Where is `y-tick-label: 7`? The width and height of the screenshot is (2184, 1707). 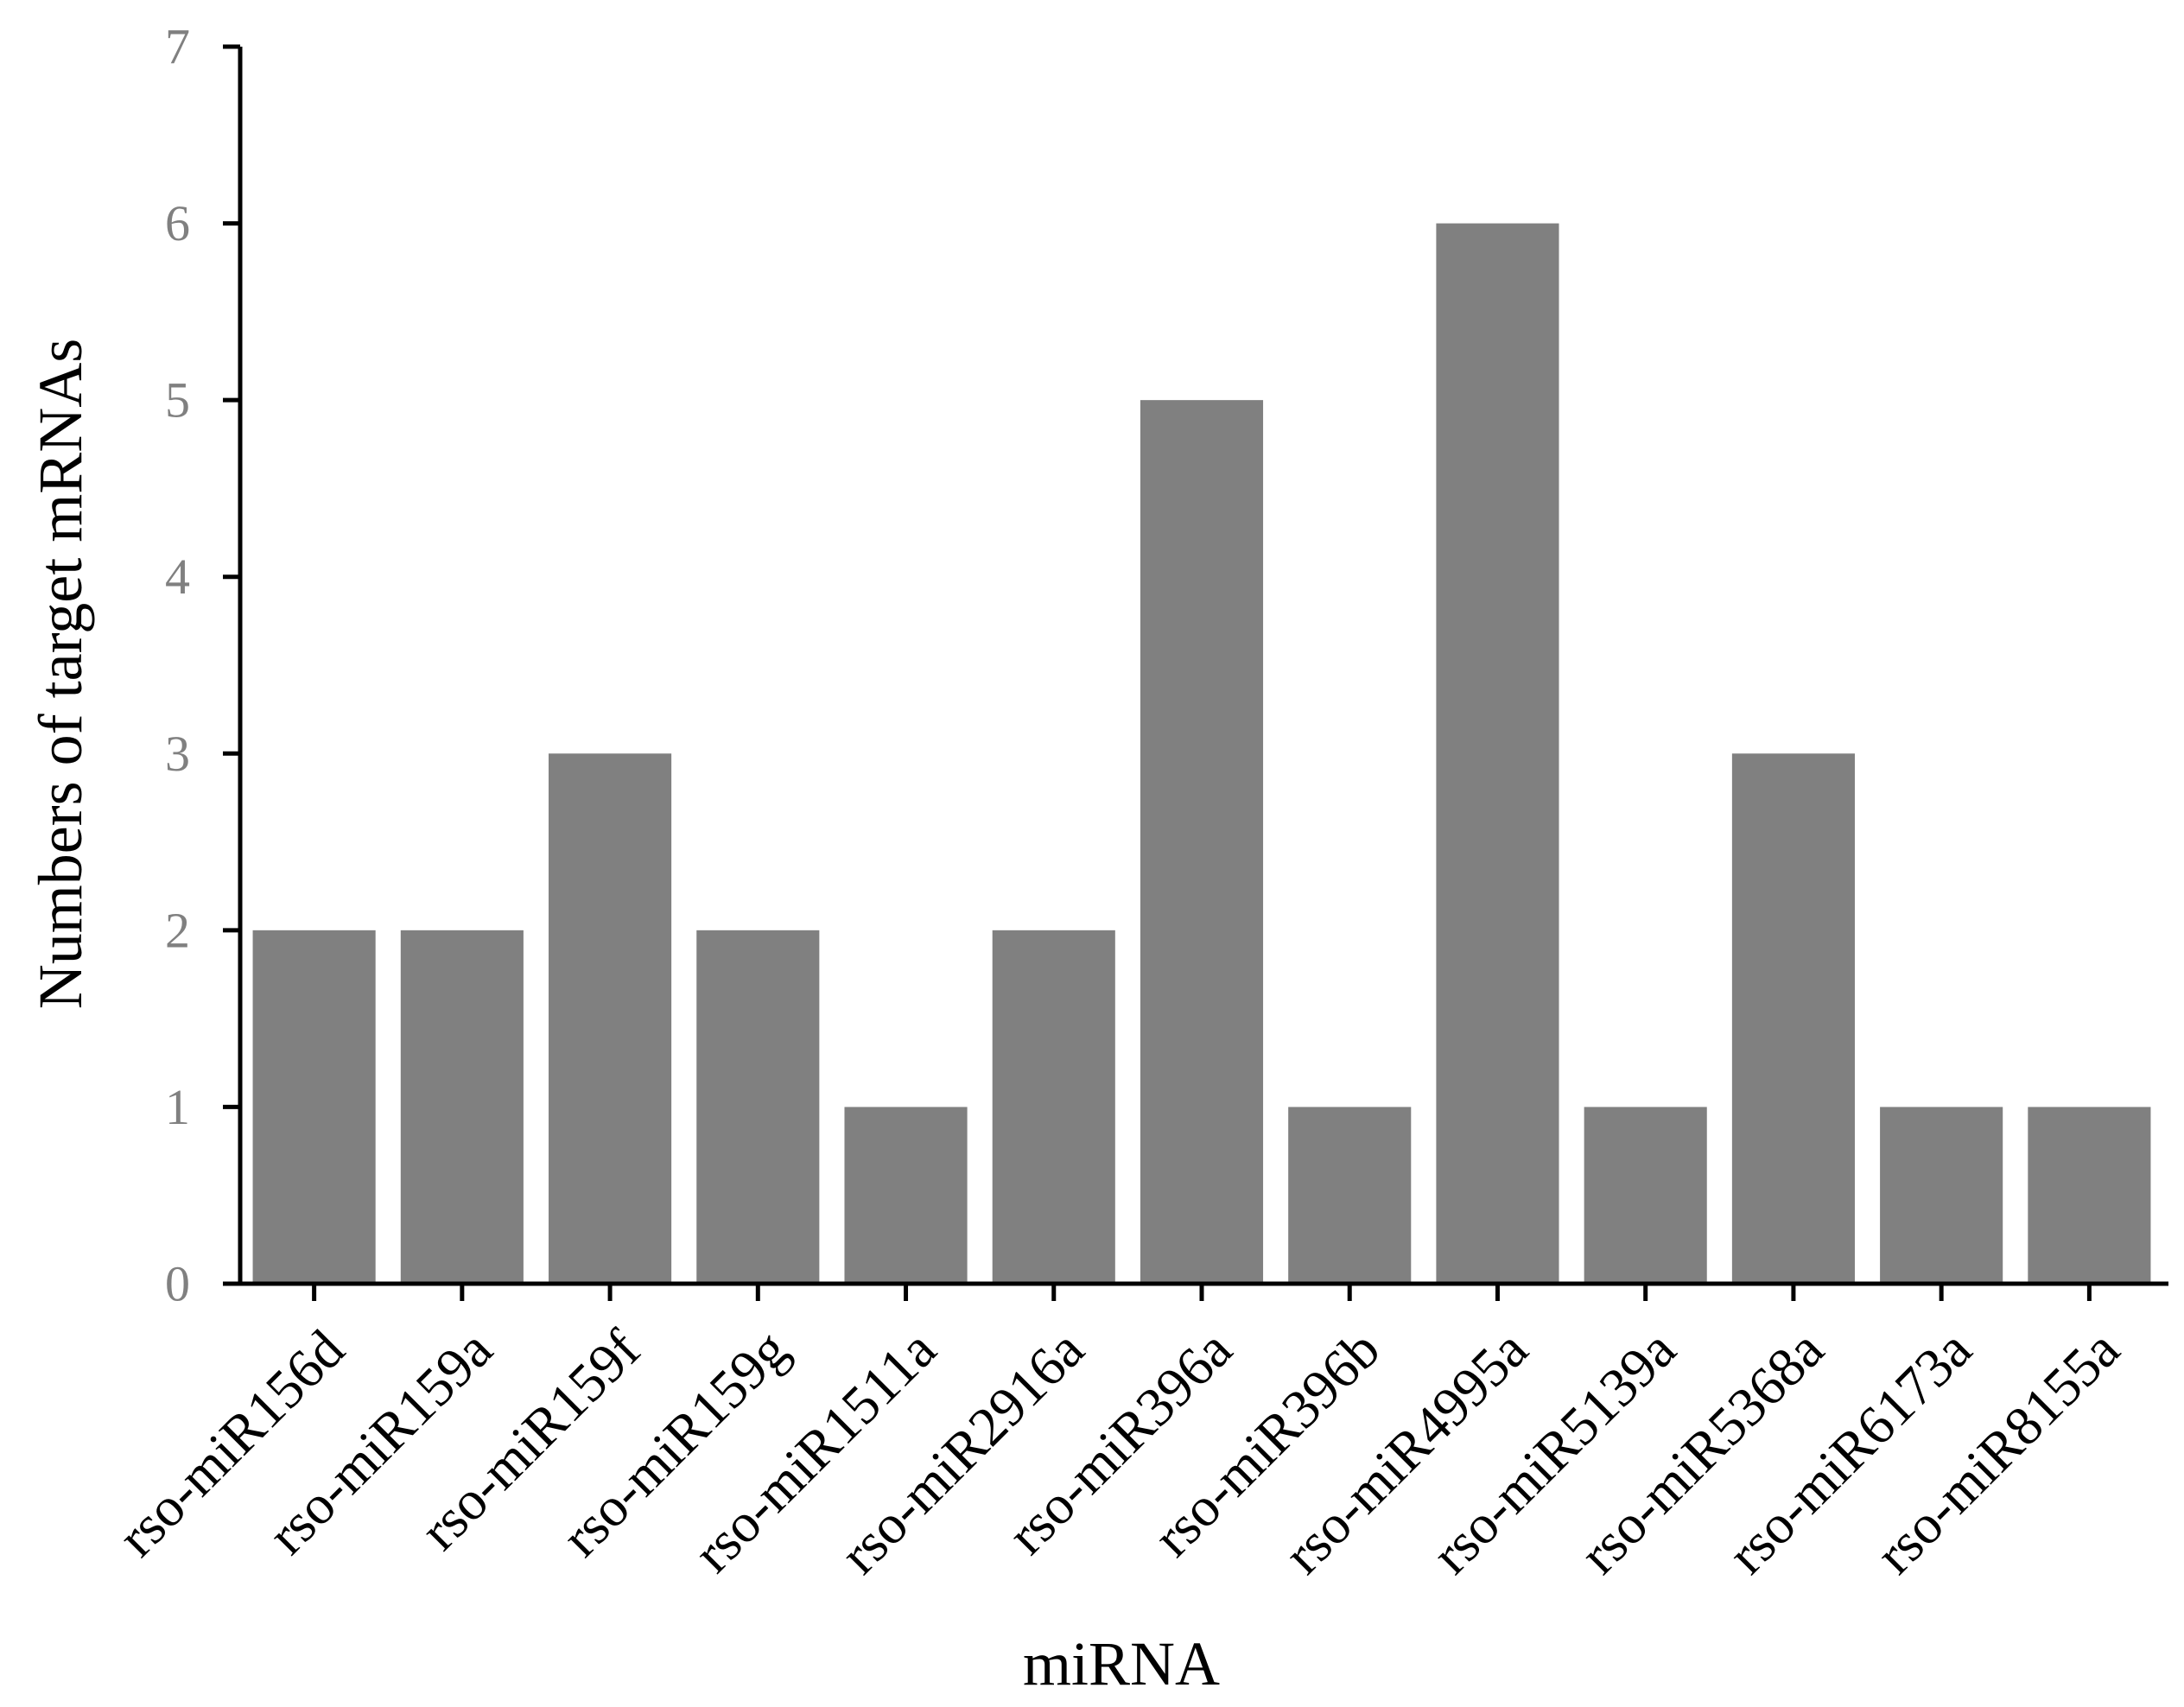 y-tick-label: 7 is located at coordinates (178, 47).